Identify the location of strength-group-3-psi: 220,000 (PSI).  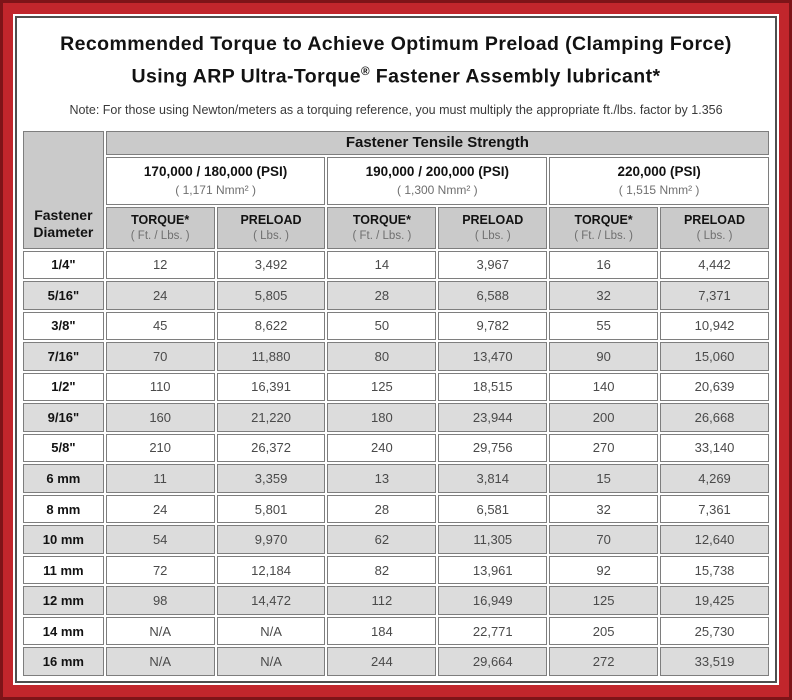
(659, 171).